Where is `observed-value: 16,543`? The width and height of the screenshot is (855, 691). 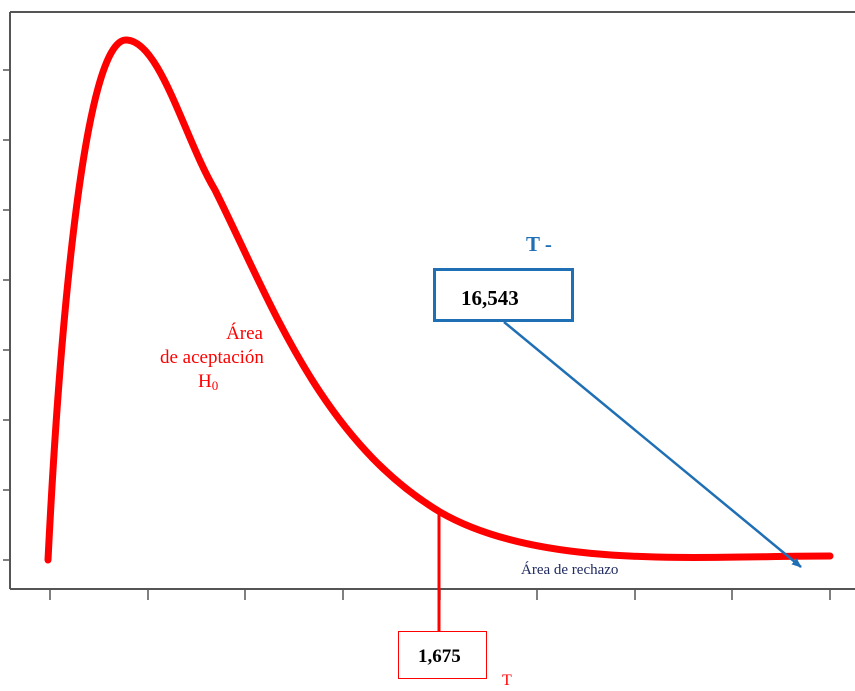
observed-value: 16,543 is located at coordinates (490, 298).